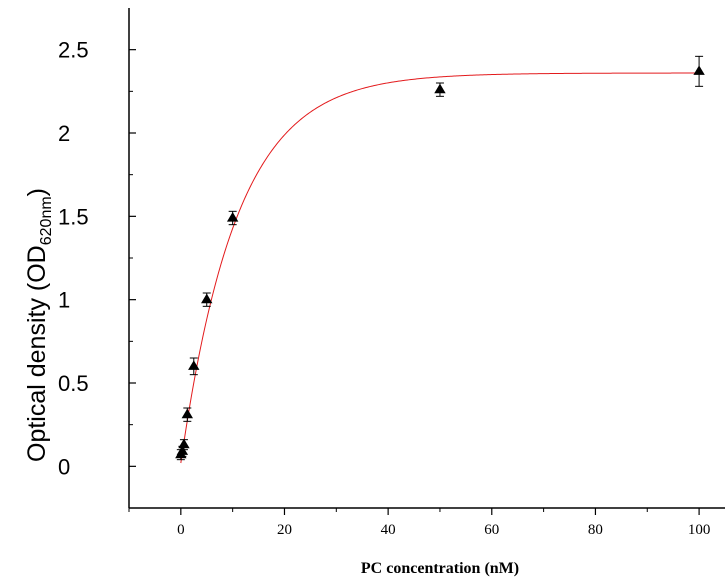 This screenshot has height=584, width=725. I want to click on y-tick-label: 2.5, so click(73, 50).